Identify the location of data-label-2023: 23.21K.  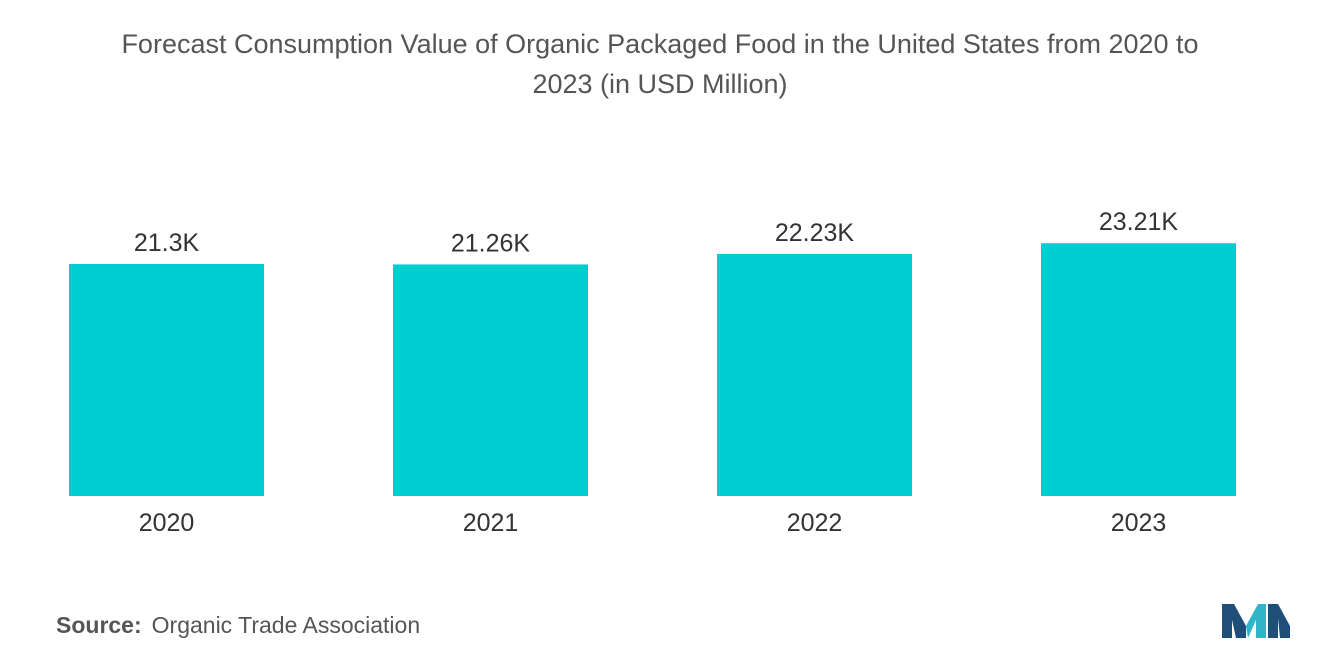
(1139, 222).